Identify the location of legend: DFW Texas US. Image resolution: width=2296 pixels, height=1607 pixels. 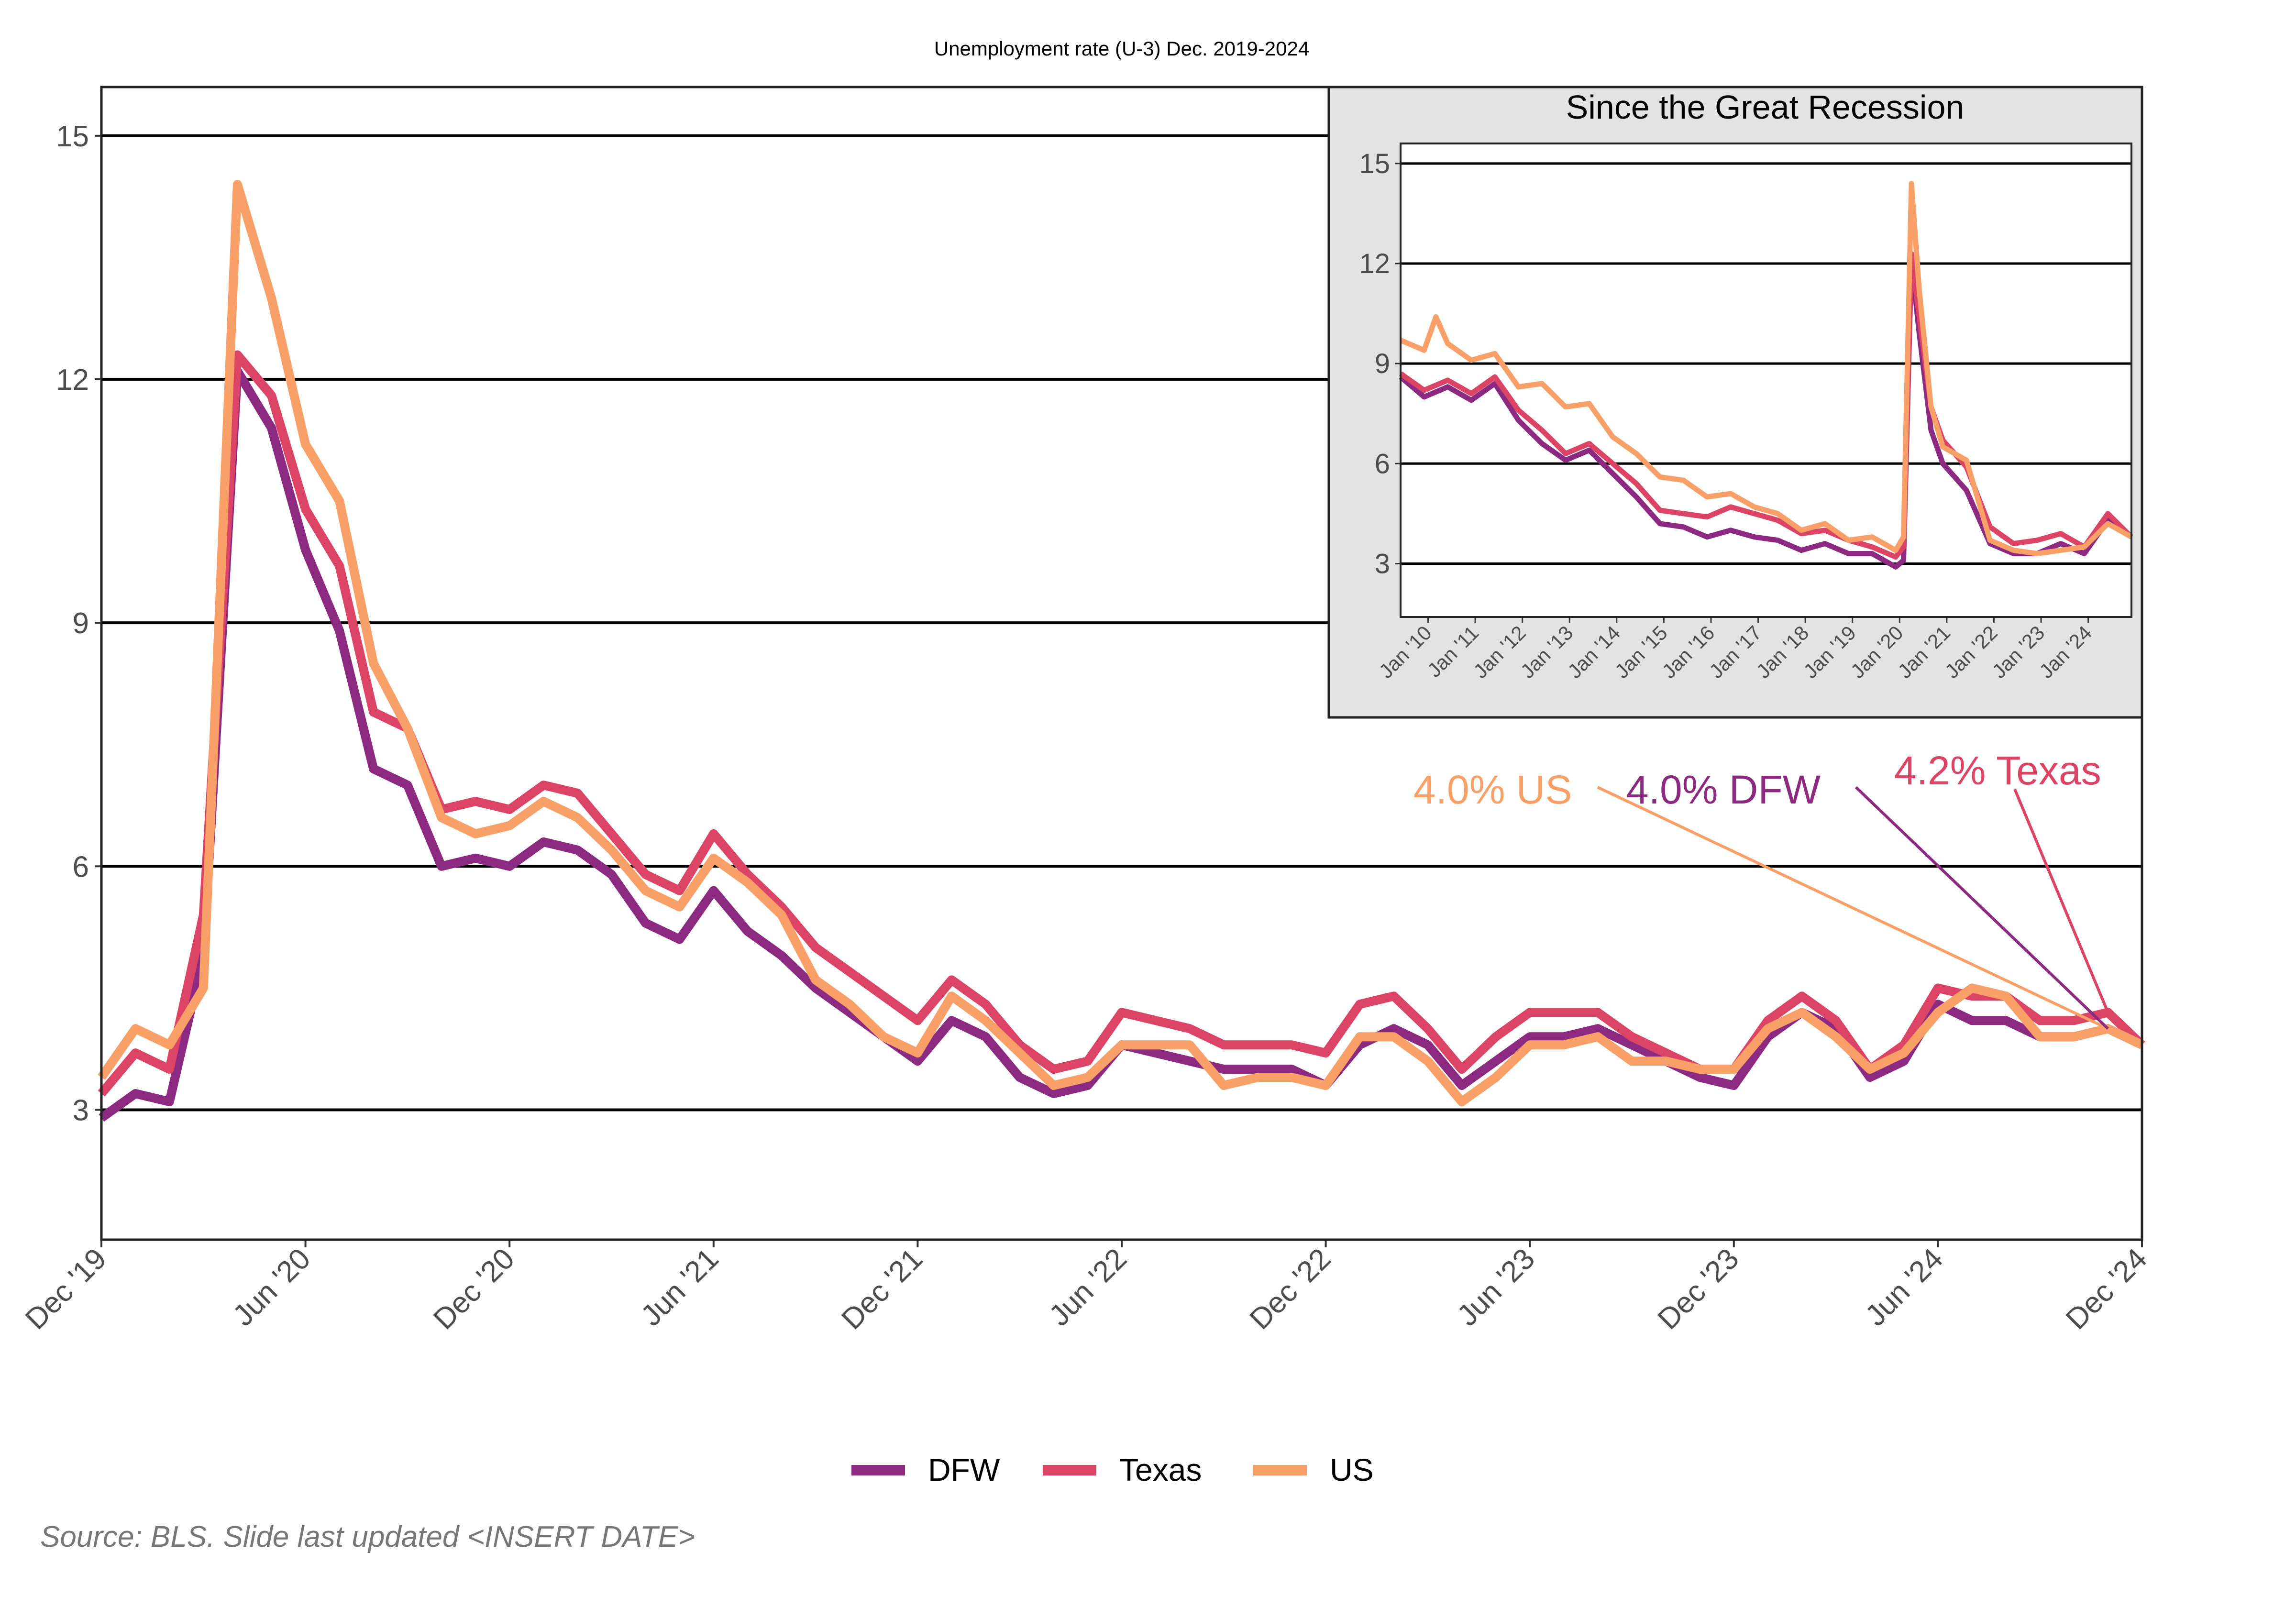
(1113, 1469).